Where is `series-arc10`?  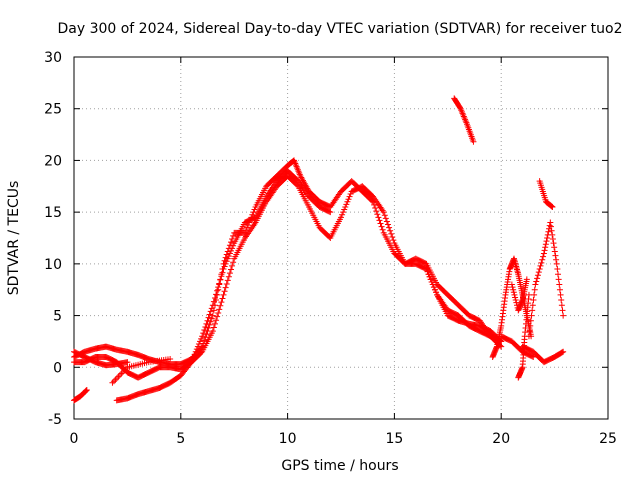
series-arc10 is located at coordinates (519, 295).